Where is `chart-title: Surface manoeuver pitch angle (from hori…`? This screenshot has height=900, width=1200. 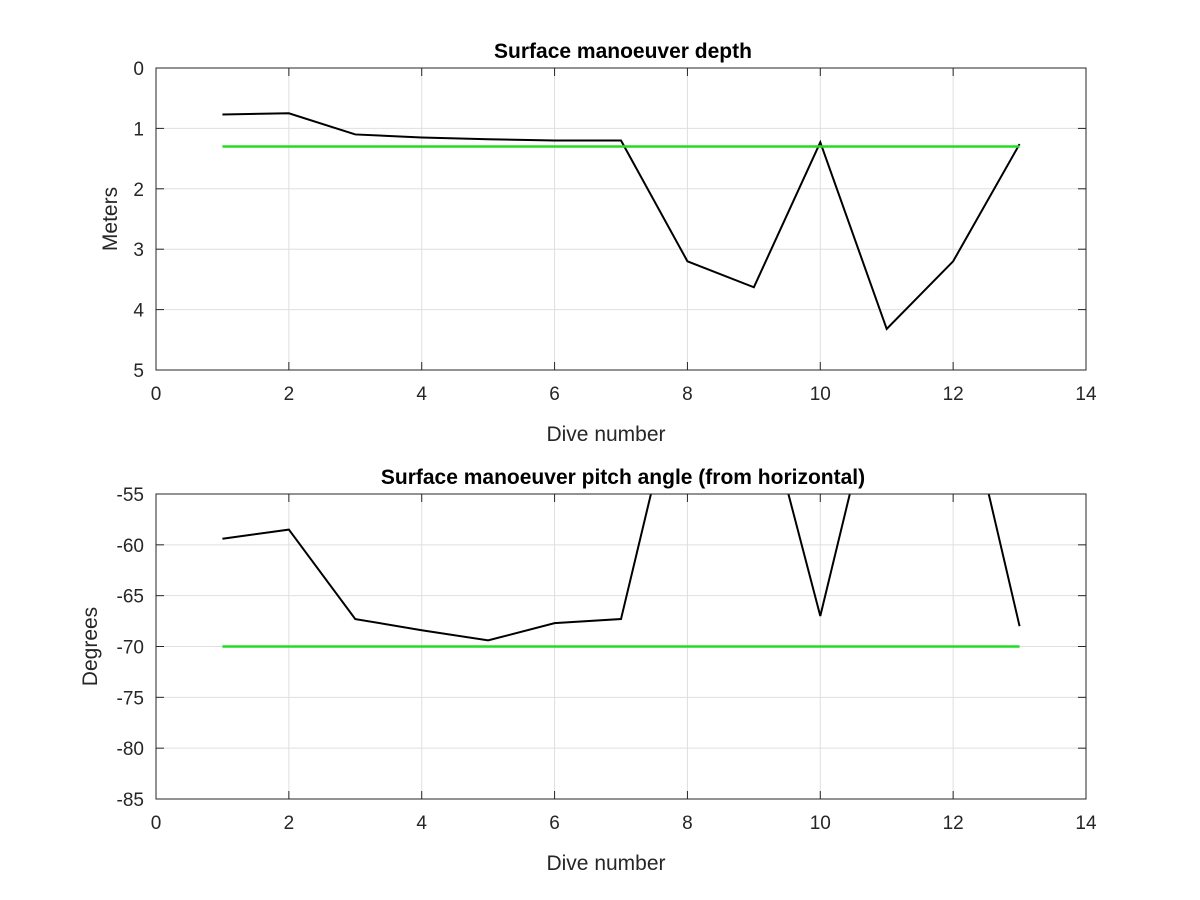 chart-title: Surface manoeuver pitch angle (from hori… is located at coordinates (623, 477).